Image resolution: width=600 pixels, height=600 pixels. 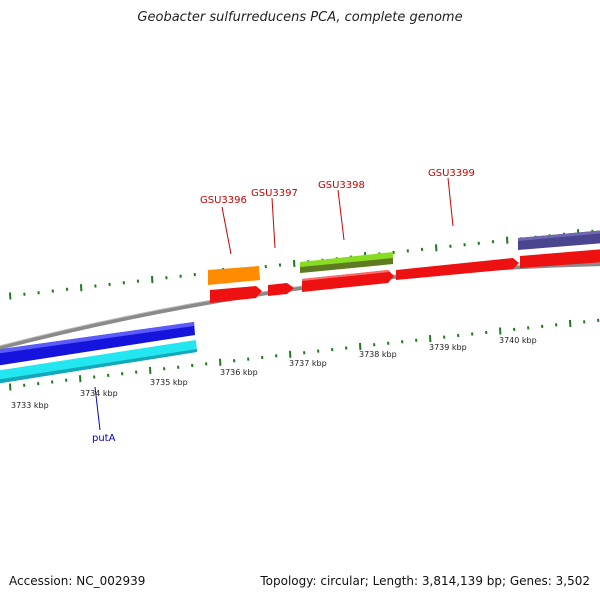 I want to click on label-gsu3398: GSU3398, so click(x=341, y=185).